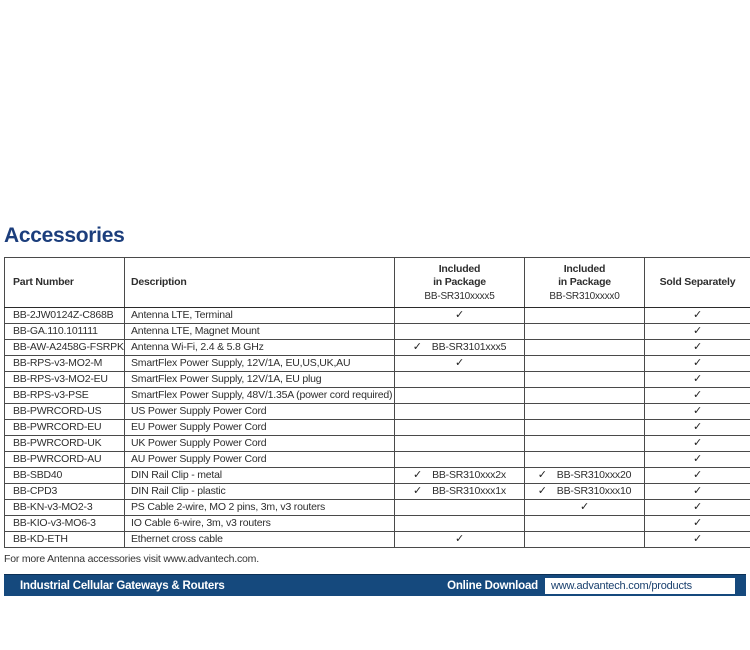  I want to click on part-number-cell: BB-GA.110.101111, so click(64, 331).